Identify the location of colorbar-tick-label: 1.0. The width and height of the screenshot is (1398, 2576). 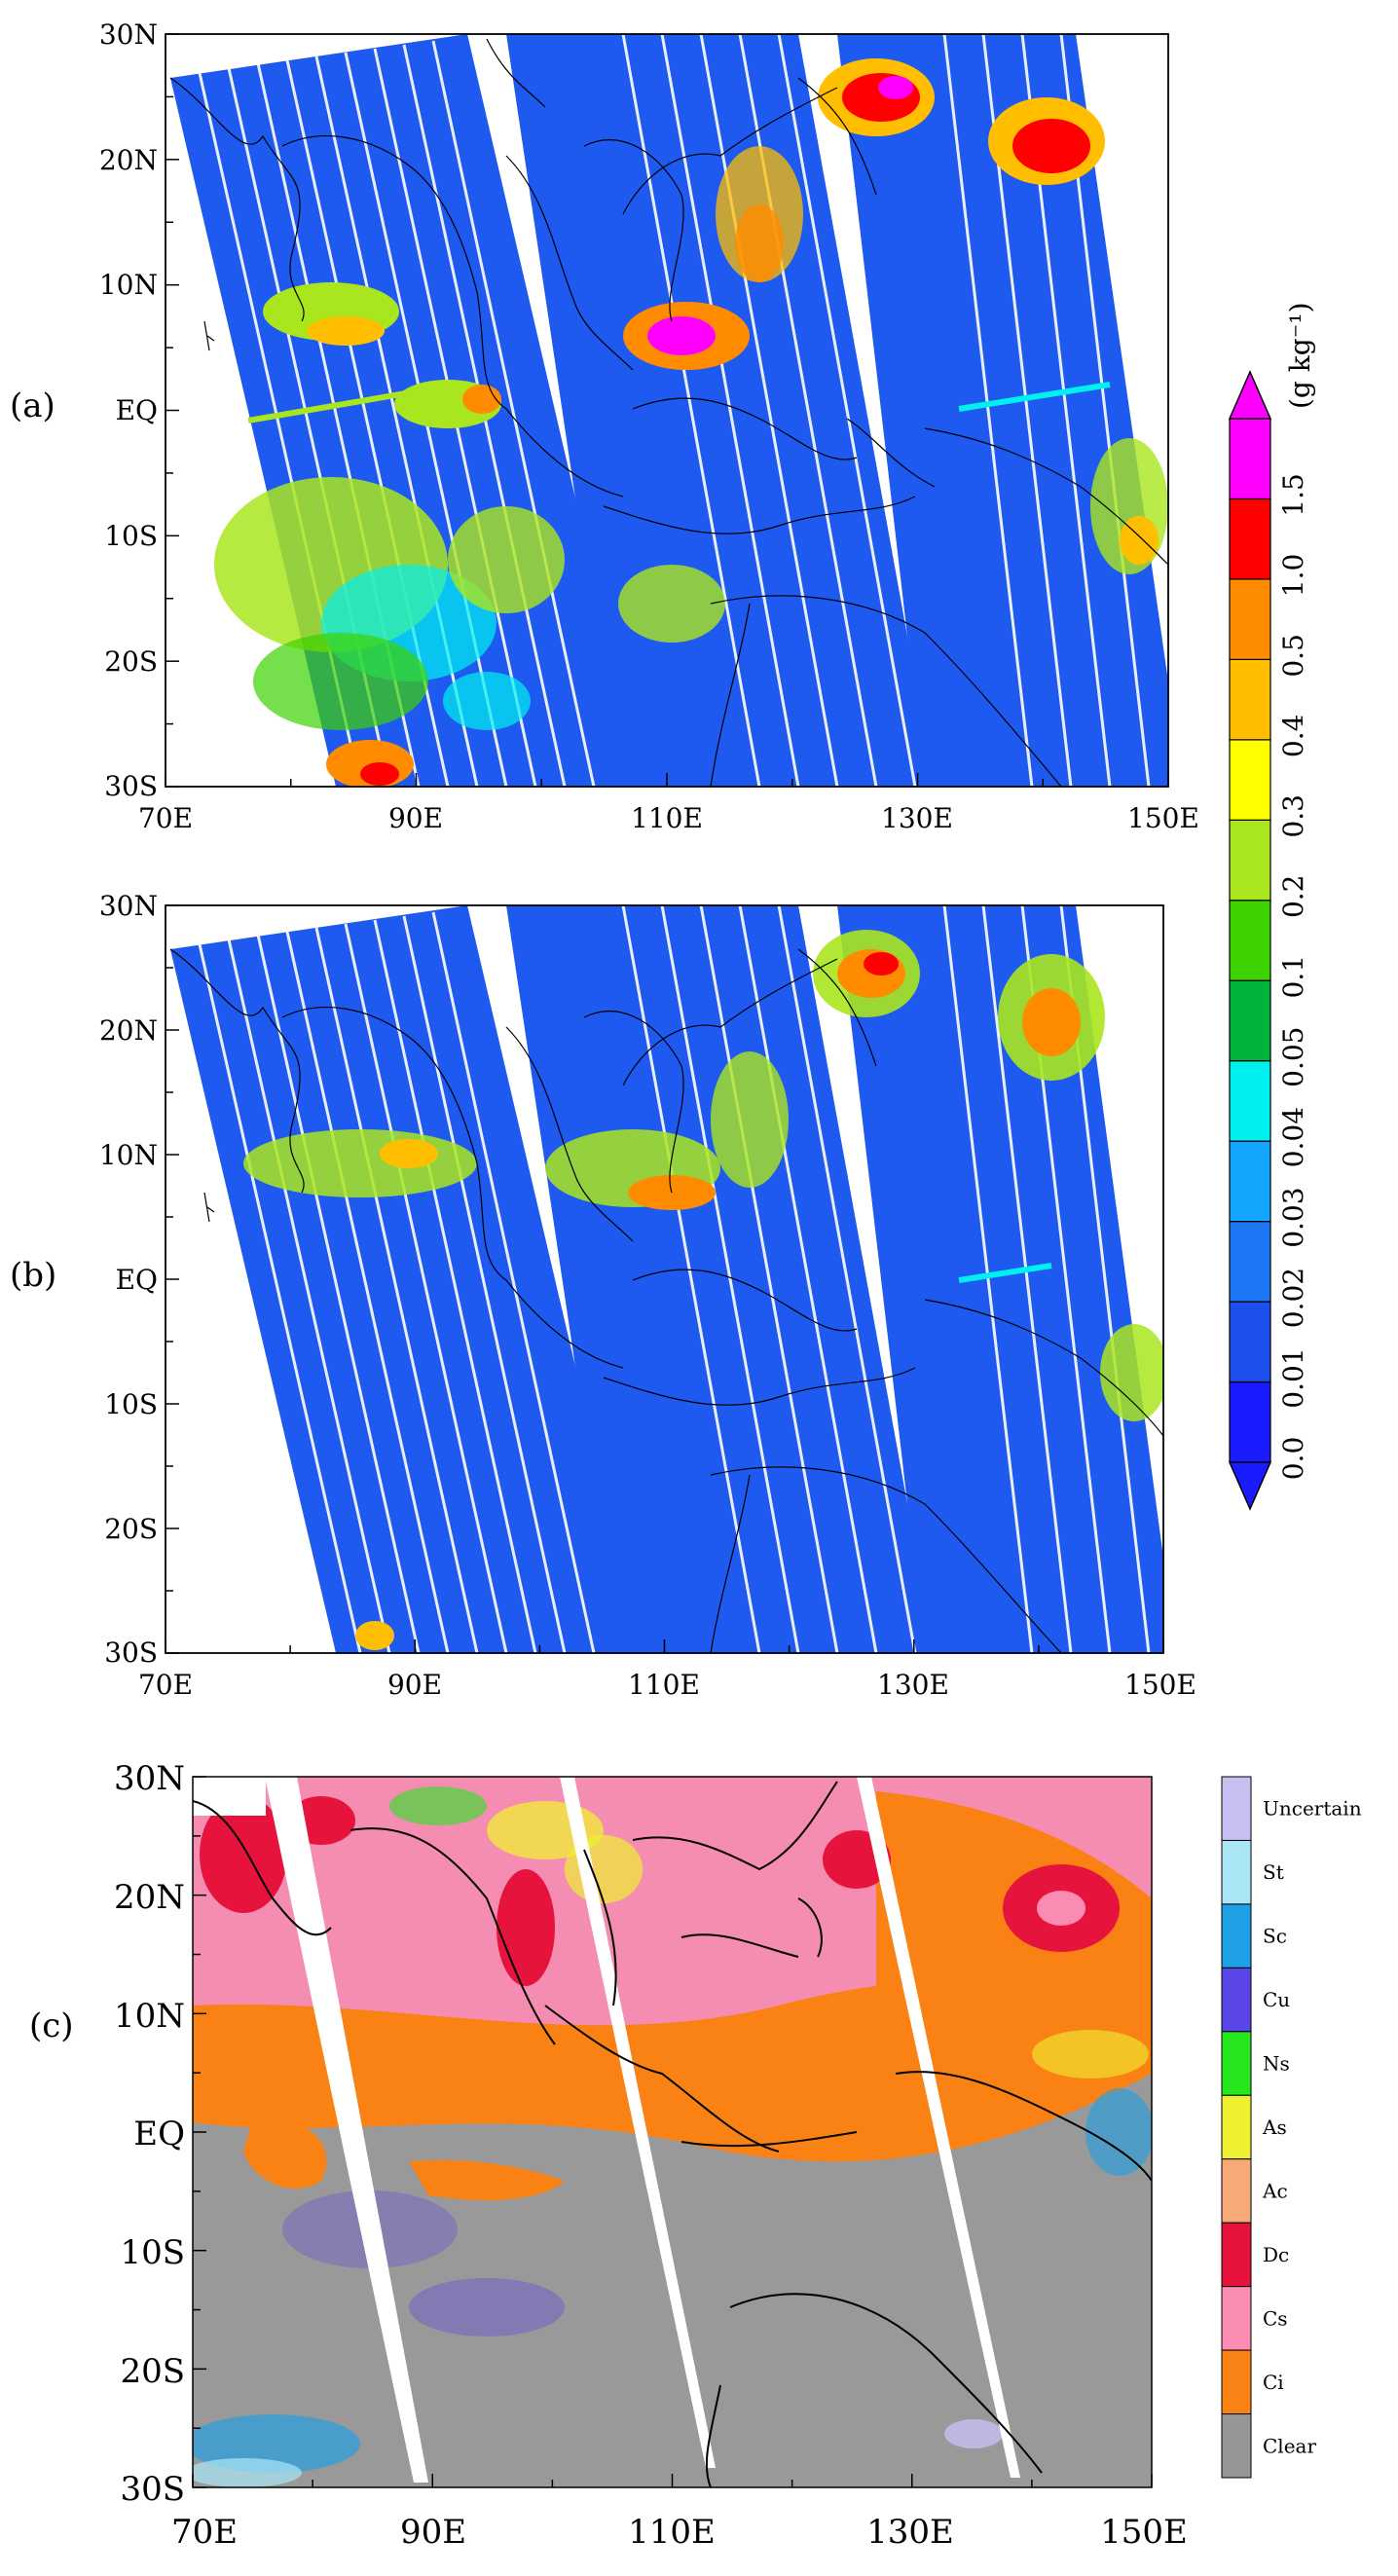
(1293, 576).